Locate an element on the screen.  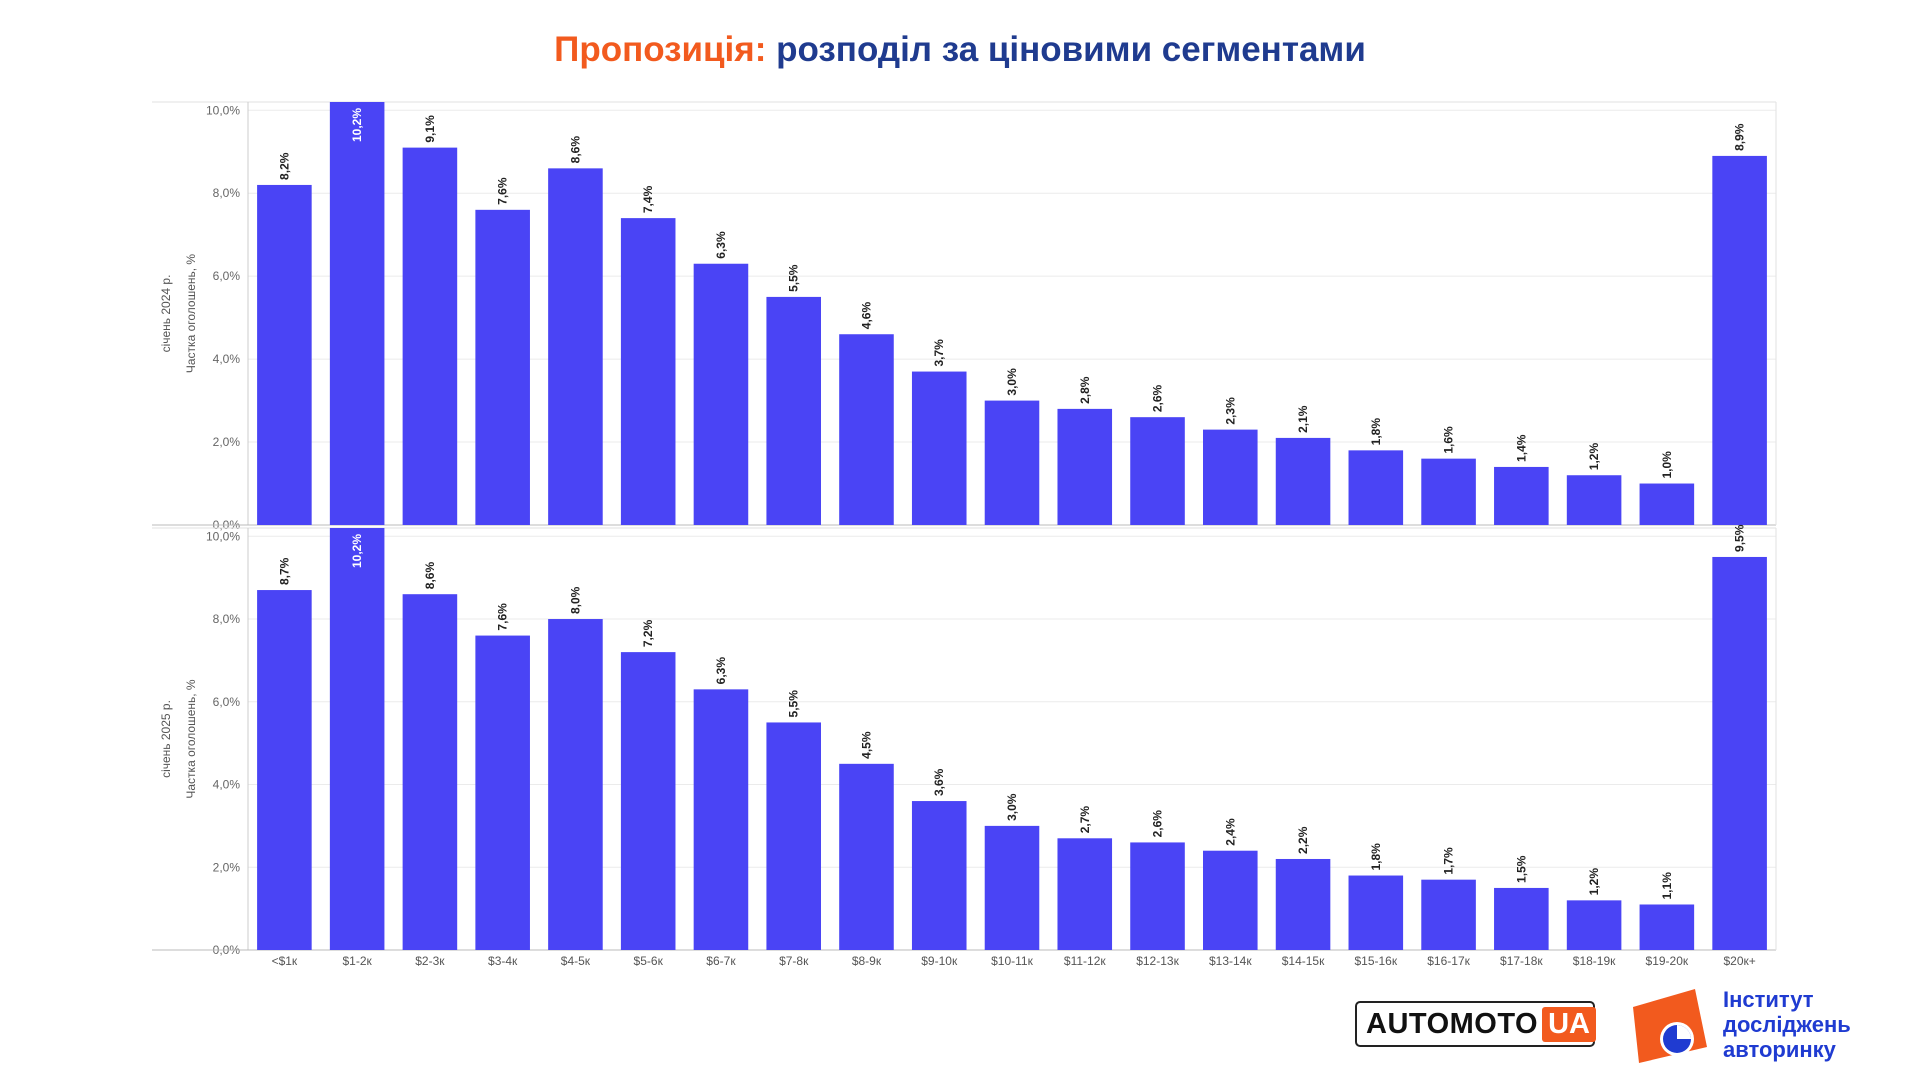
x-tick-label: $12-13к is located at coordinates (1157, 961).